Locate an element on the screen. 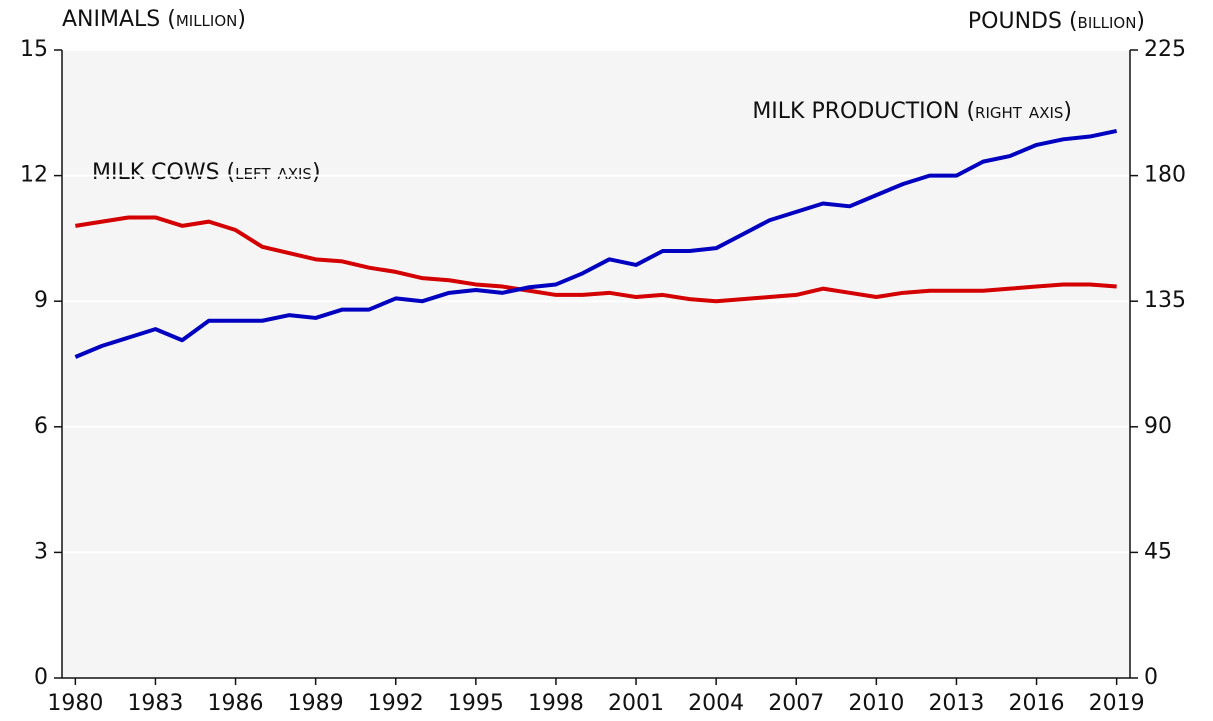 The height and width of the screenshot is (721, 1213). y2-tick-label: 90 is located at coordinates (1158, 426).